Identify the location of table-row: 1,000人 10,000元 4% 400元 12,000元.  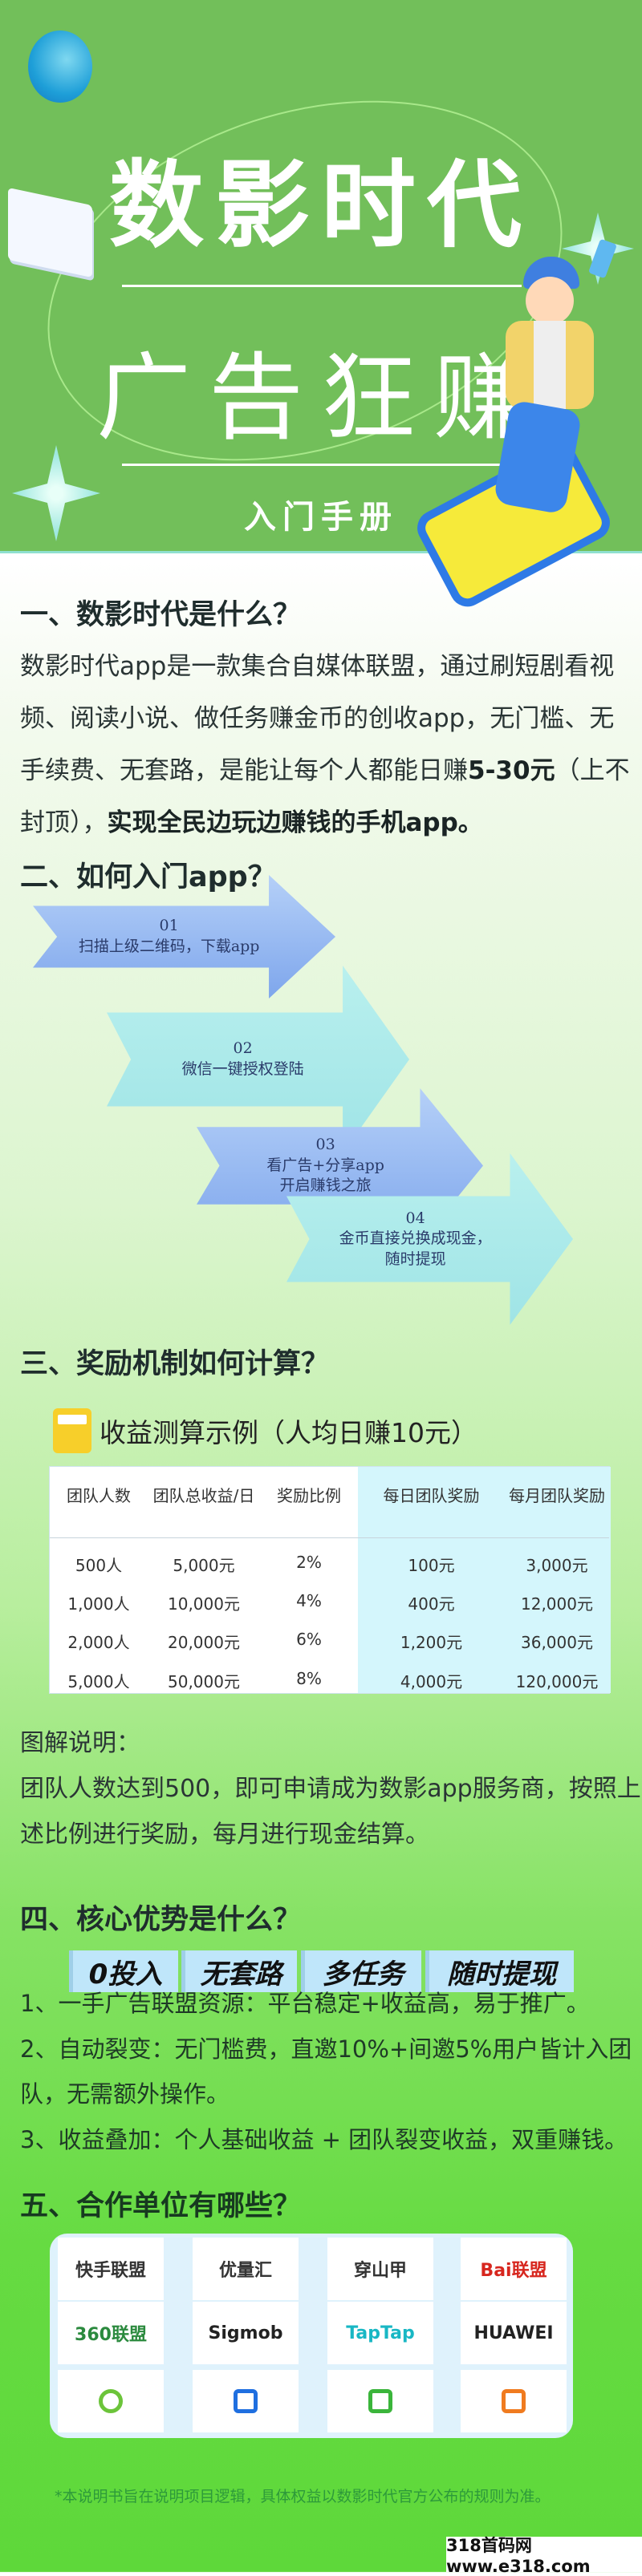
(330, 1602).